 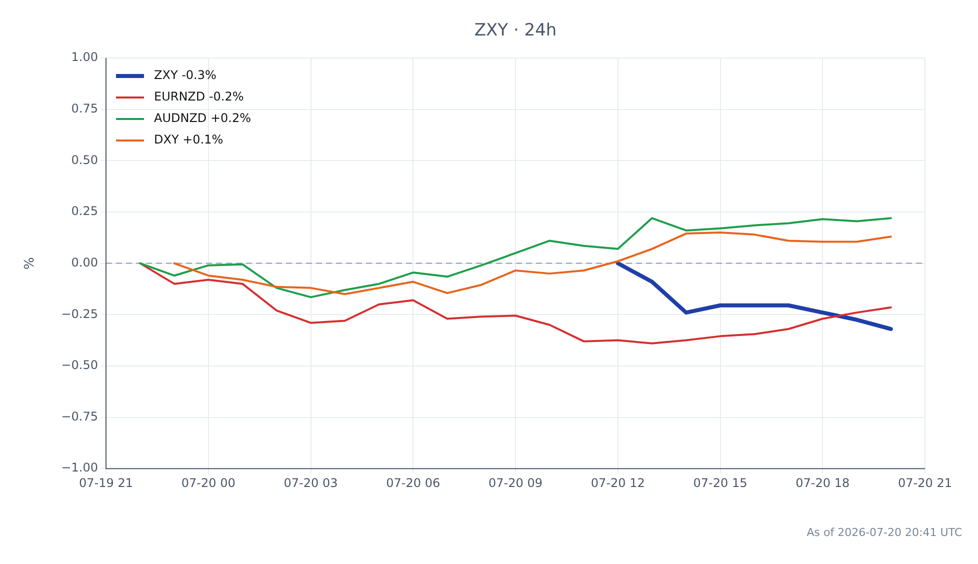 What do you see at coordinates (79, 313) in the screenshot?
I see `y-tick-label: −0.25` at bounding box center [79, 313].